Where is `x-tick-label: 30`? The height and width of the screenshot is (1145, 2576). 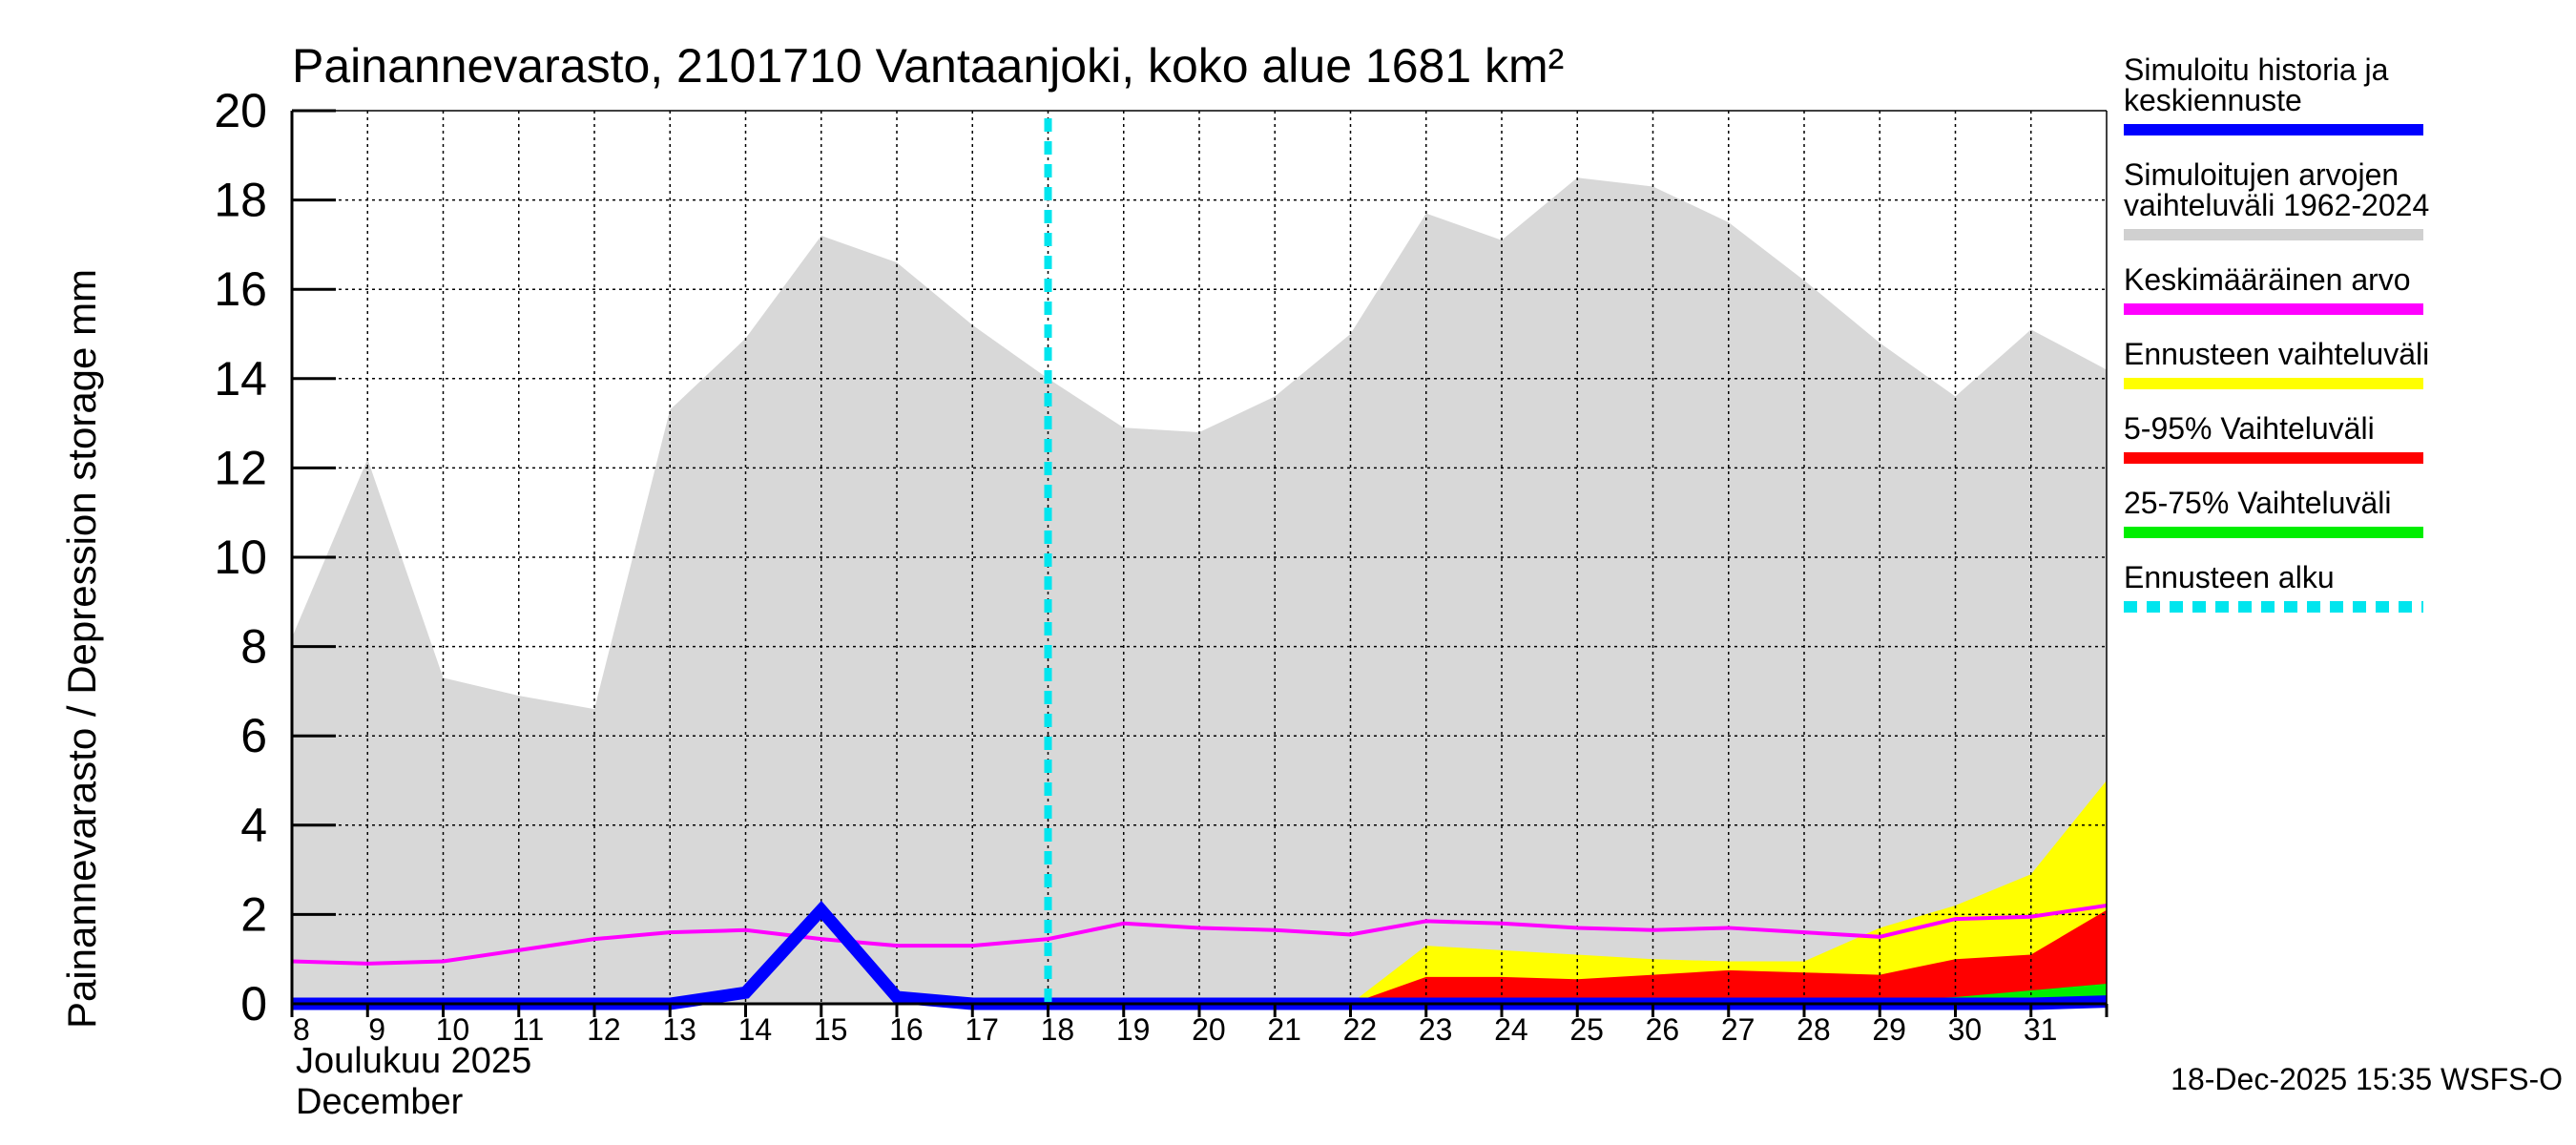
x-tick-label: 30 is located at coordinates (1965, 1029).